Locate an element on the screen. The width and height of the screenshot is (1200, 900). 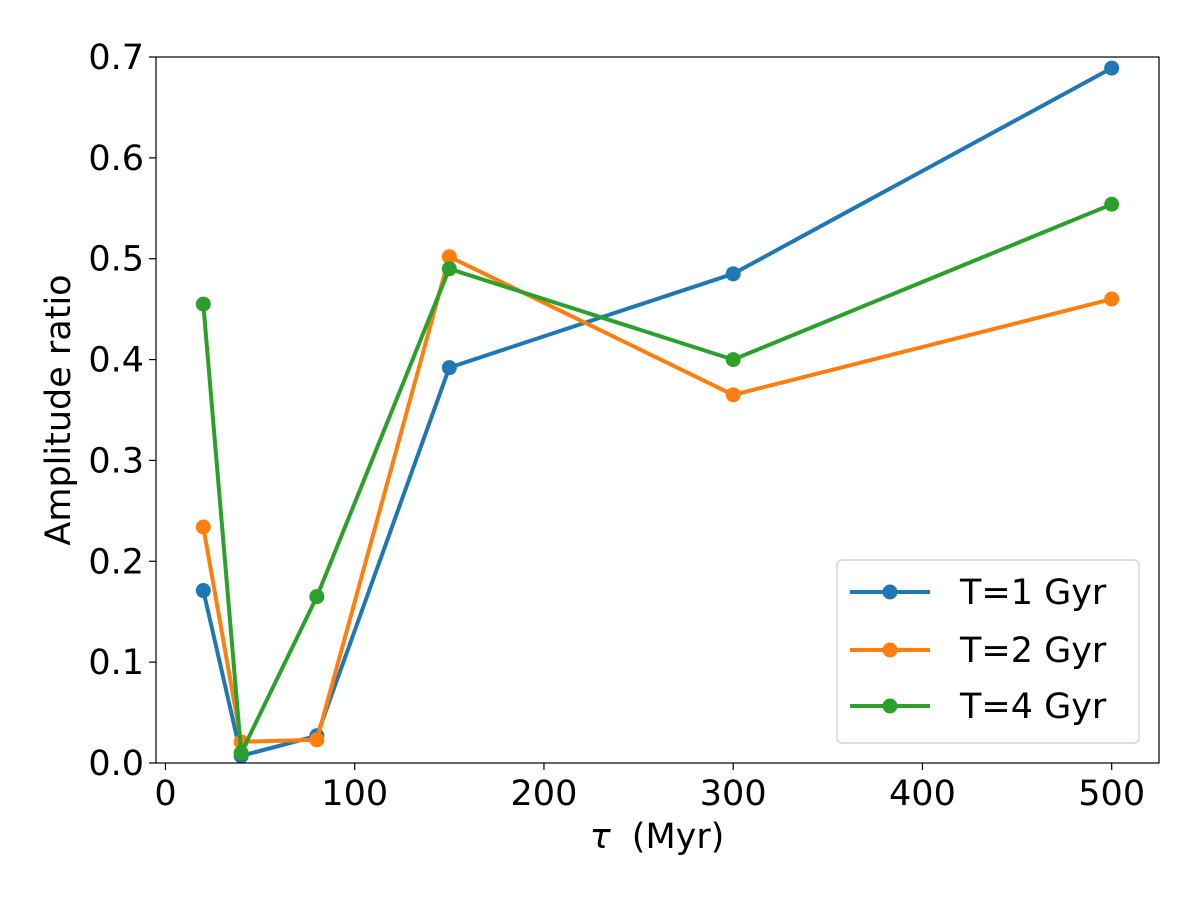
legend: T=1 Gyr T=2 Gyr T=4 Gyr is located at coordinates (988, 651).